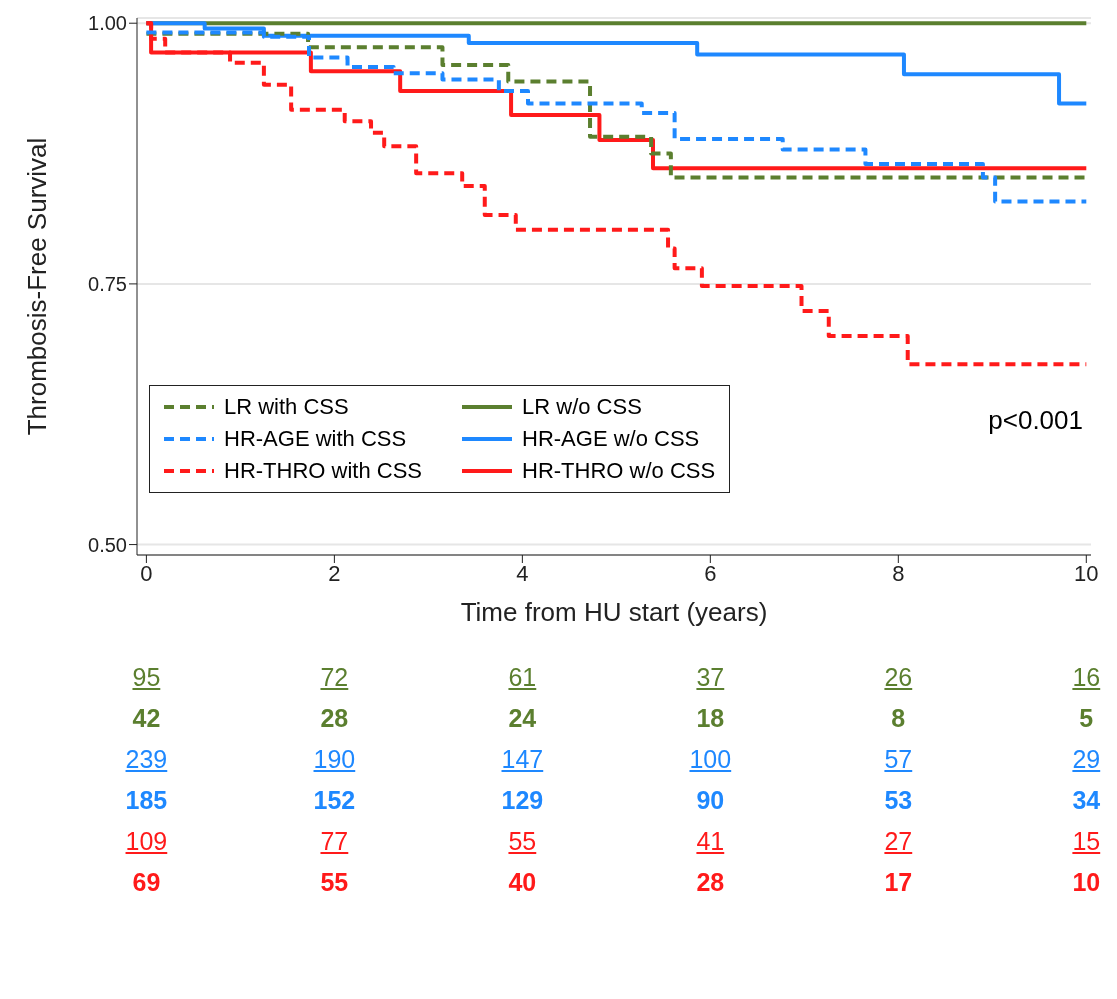 Image resolution: width=1117 pixels, height=999 pixels. Describe the element at coordinates (710, 718) in the screenshot. I see `text: 18` at that location.